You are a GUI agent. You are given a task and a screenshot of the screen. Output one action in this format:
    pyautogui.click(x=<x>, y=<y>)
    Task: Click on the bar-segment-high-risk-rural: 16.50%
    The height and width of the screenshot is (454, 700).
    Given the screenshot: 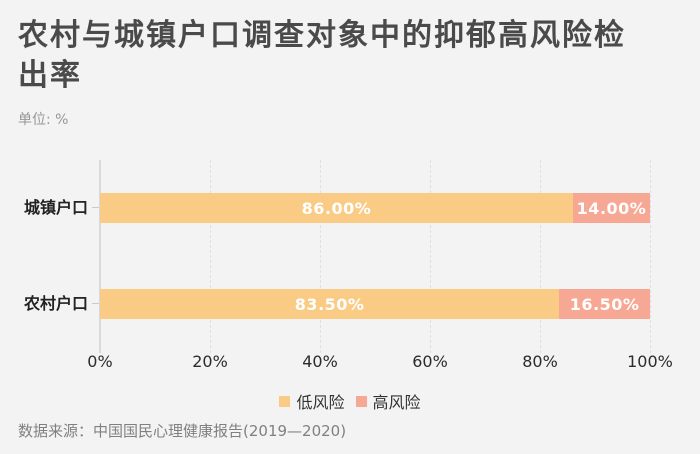 What is the action you would take?
    pyautogui.click(x=604, y=304)
    